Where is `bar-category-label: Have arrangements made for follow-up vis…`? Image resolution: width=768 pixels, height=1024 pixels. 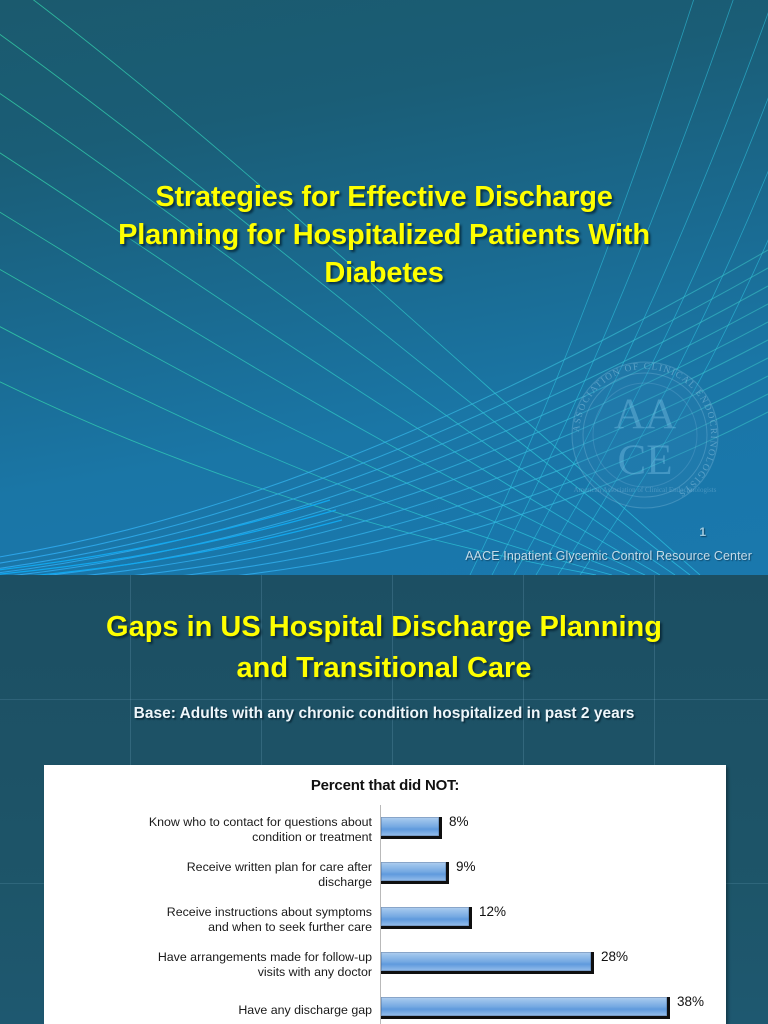
bar-category-label: Have arrangements made for follow-up vis… is located at coordinates (264, 964).